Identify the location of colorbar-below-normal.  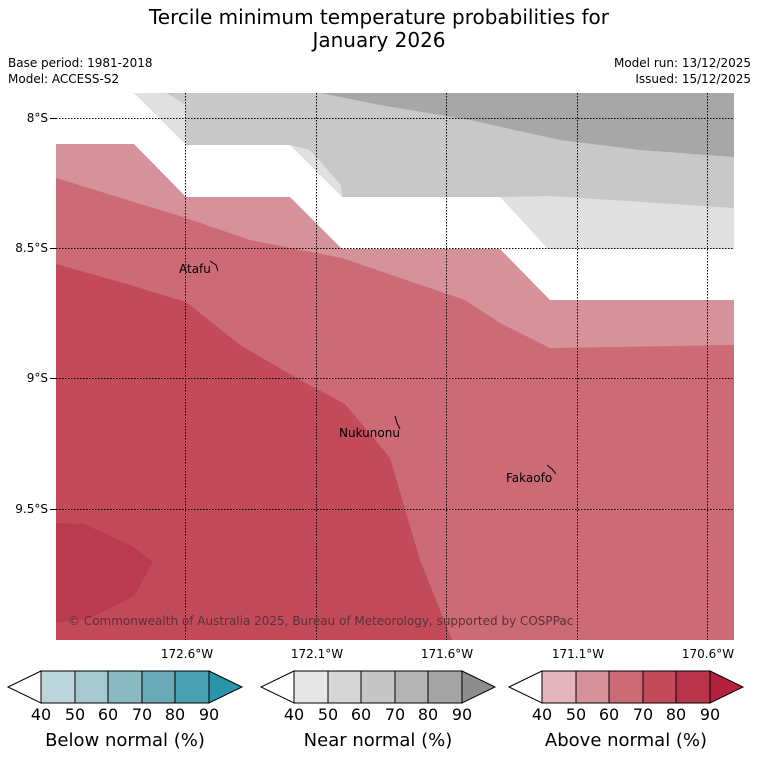
(125, 687).